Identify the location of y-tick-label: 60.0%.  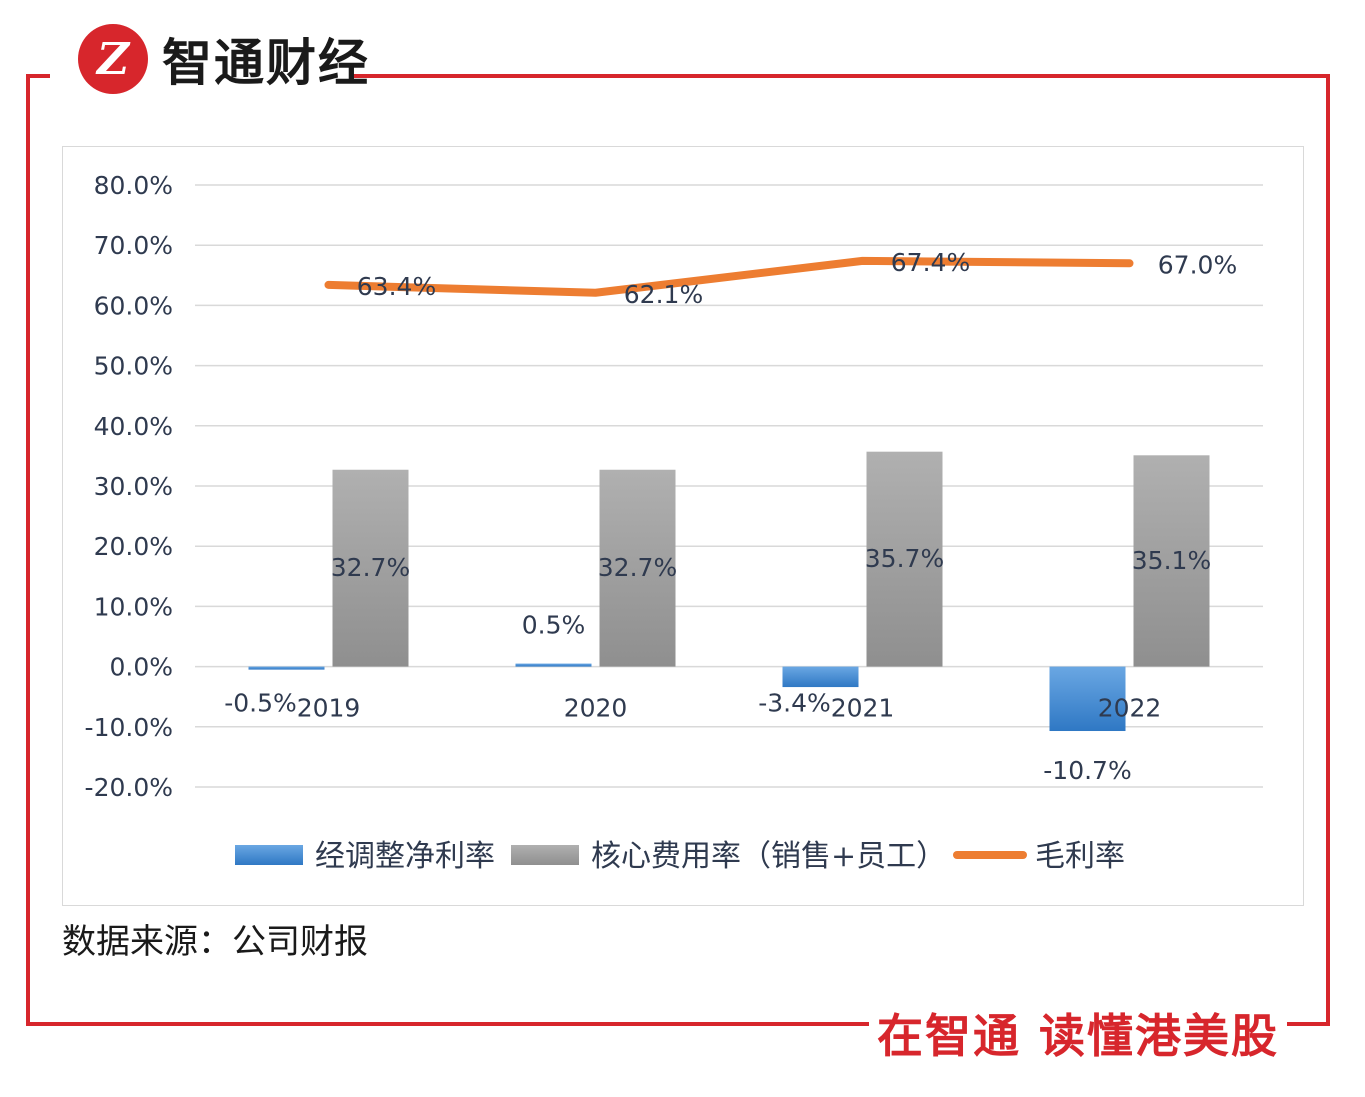
(133, 305).